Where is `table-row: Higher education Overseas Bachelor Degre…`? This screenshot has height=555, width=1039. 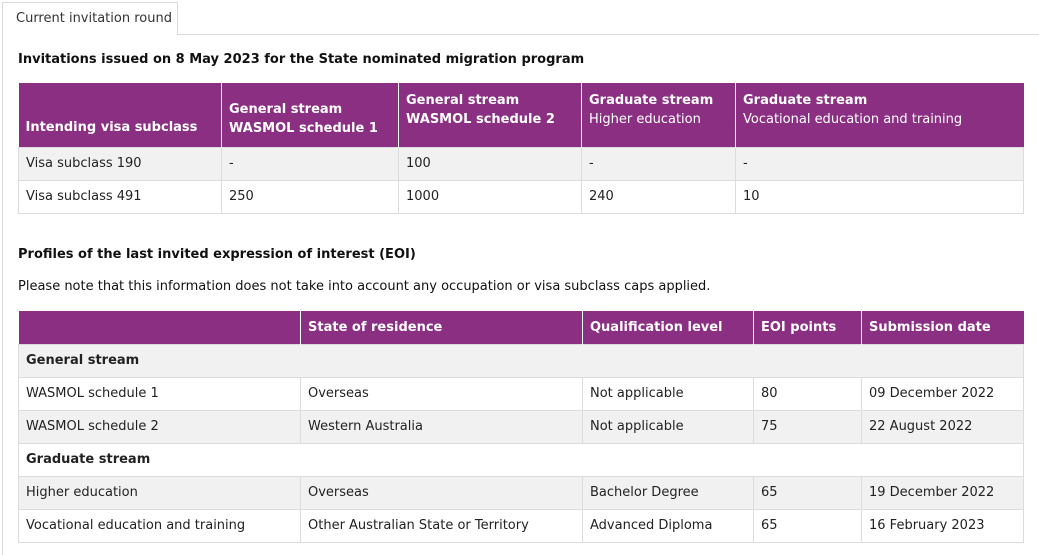
table-row: Higher education Overseas Bachelor Degre… is located at coordinates (521, 492).